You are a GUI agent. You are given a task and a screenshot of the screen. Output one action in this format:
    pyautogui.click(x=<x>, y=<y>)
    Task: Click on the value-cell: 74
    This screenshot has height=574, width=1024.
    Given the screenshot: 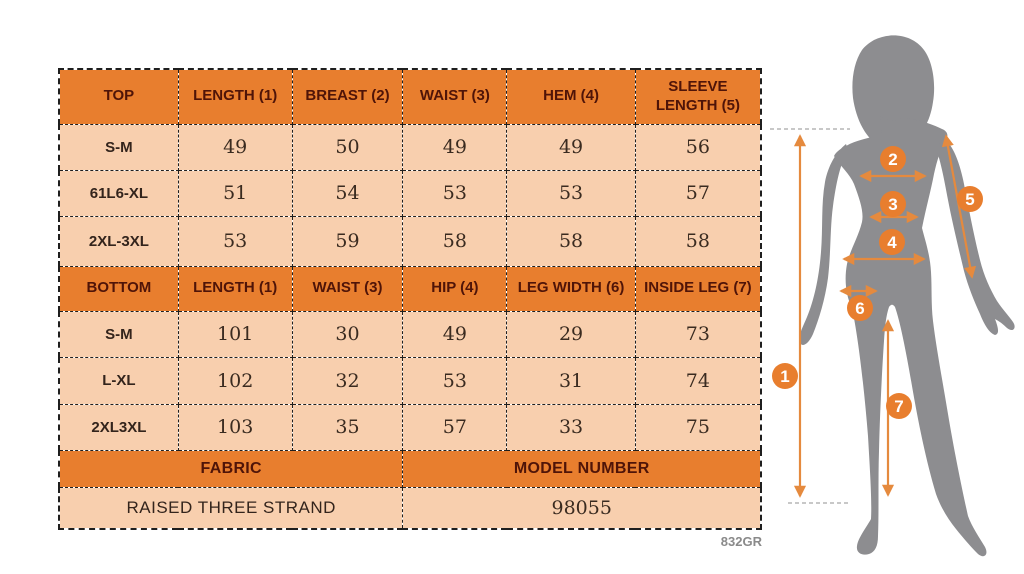 What is the action you would take?
    pyautogui.click(x=698, y=380)
    